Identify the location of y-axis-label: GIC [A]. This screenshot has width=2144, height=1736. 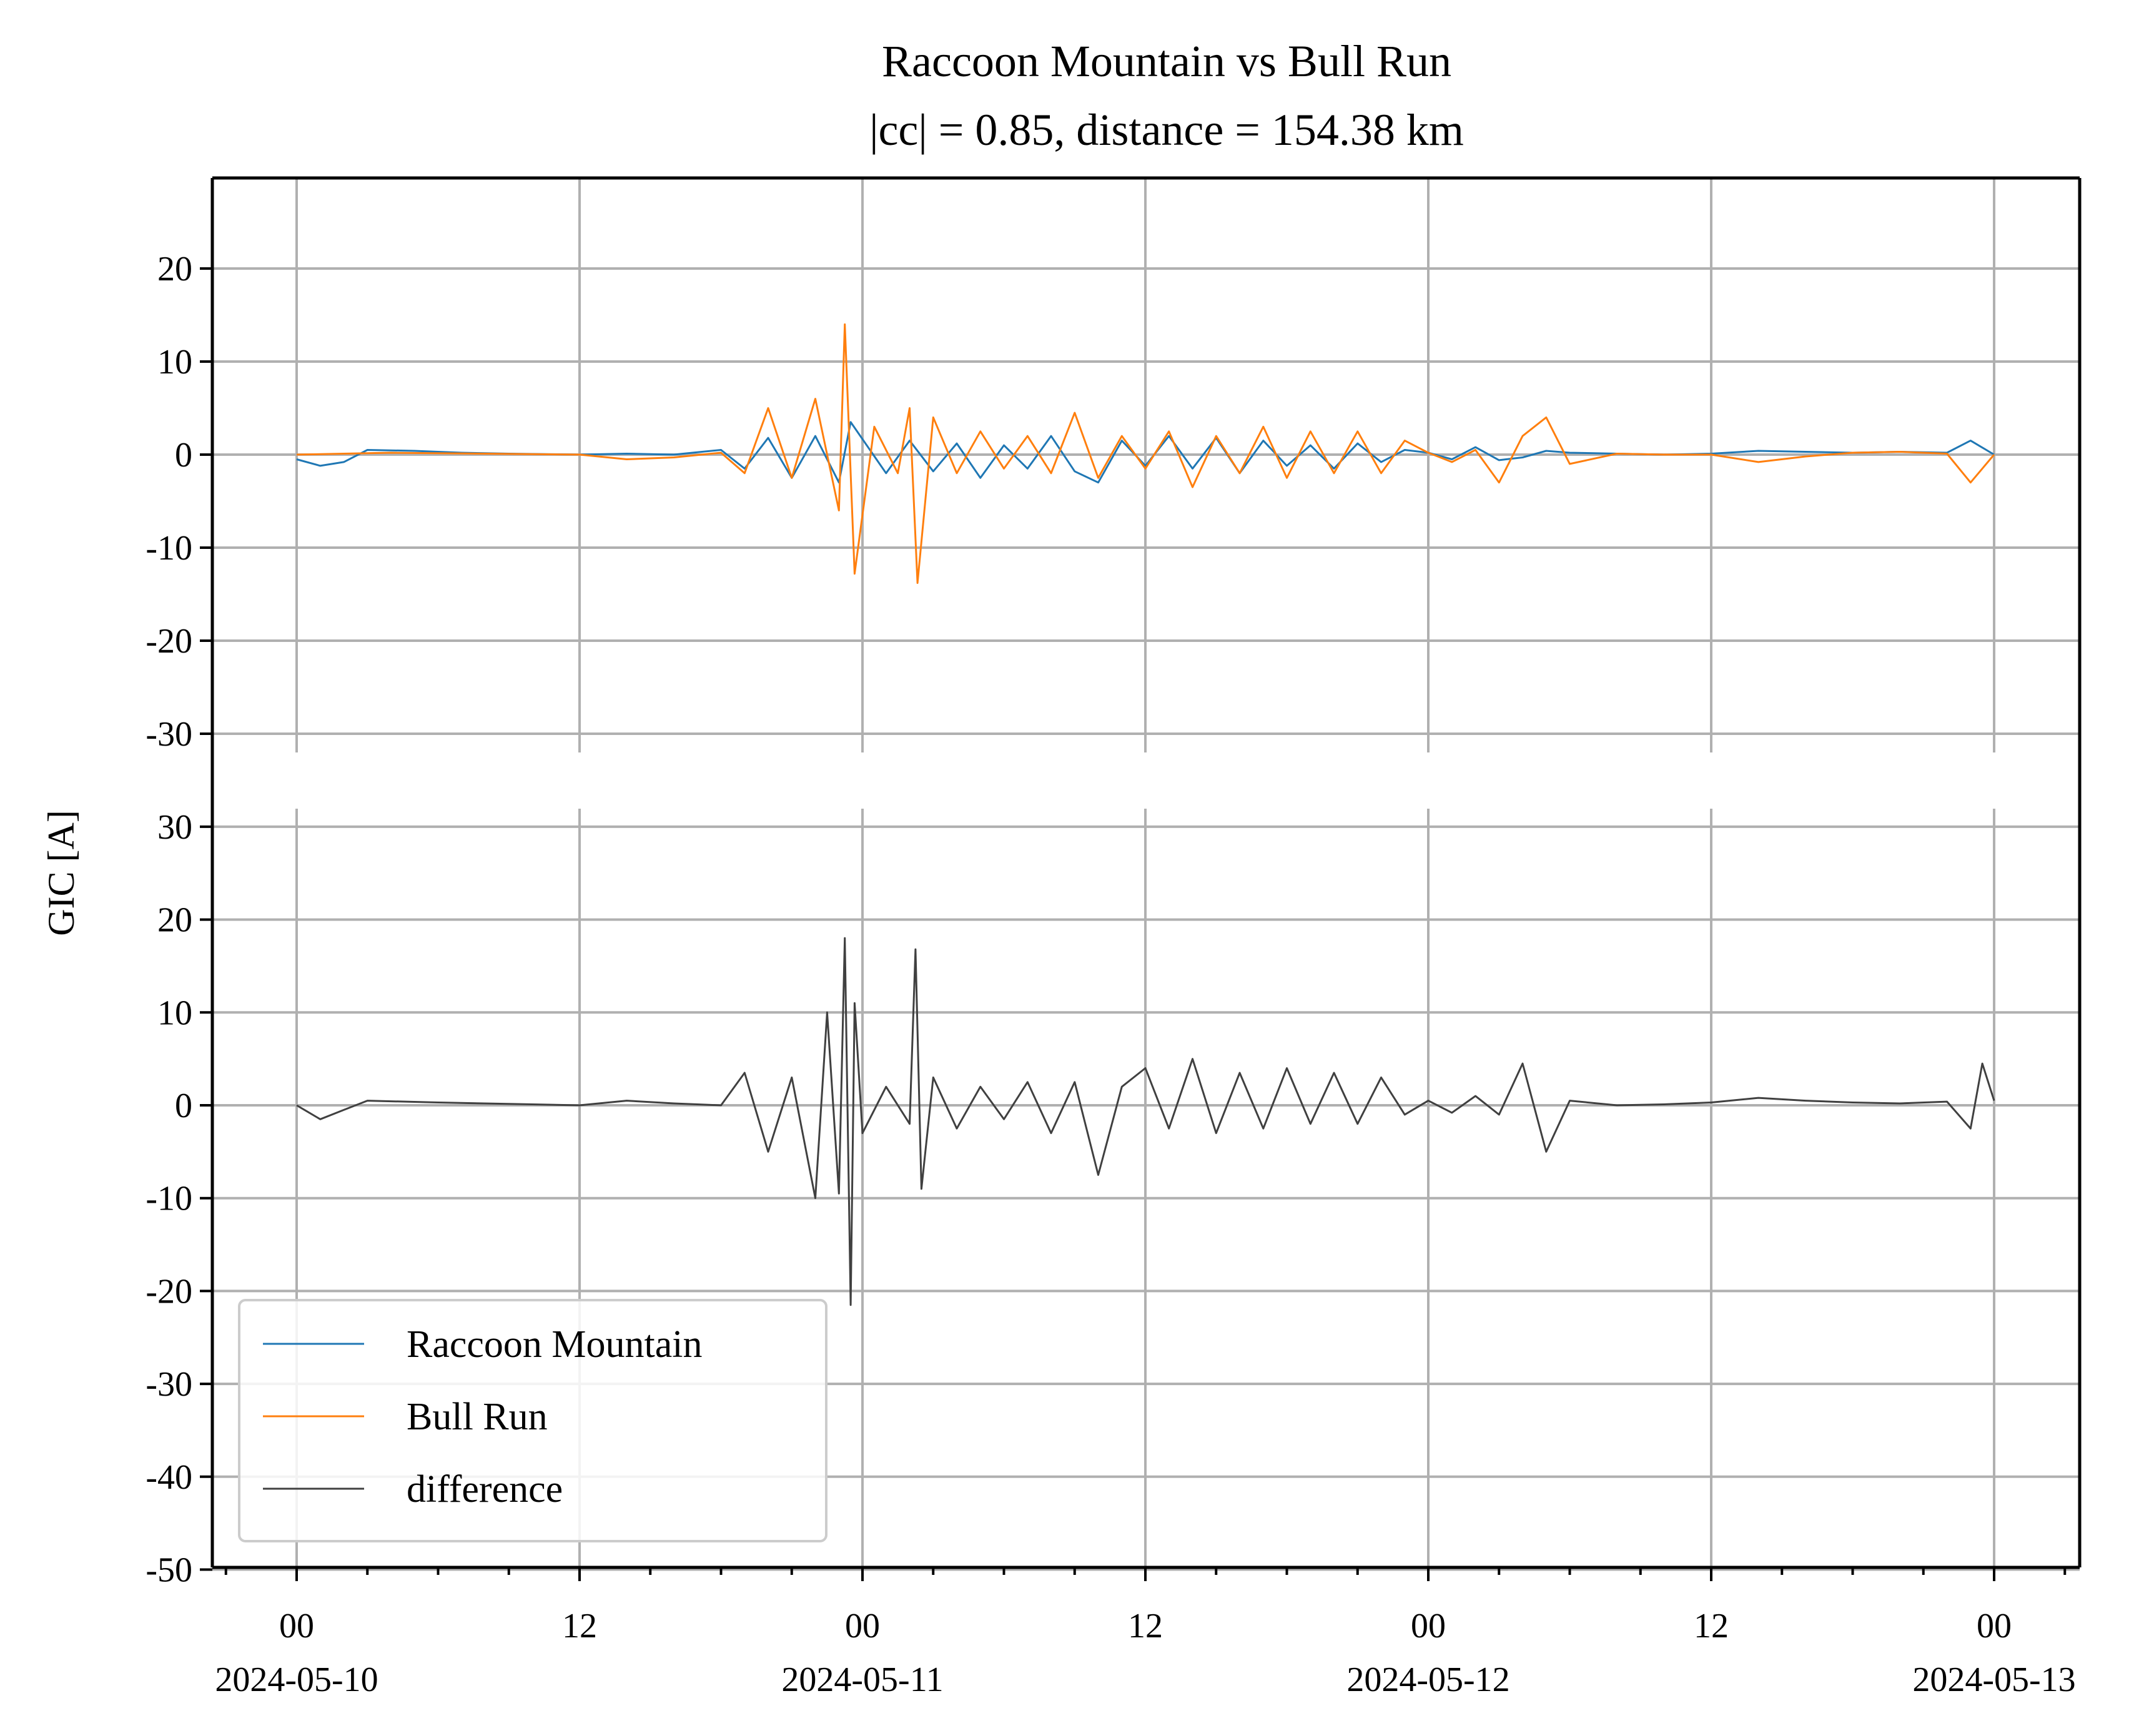
(61, 873).